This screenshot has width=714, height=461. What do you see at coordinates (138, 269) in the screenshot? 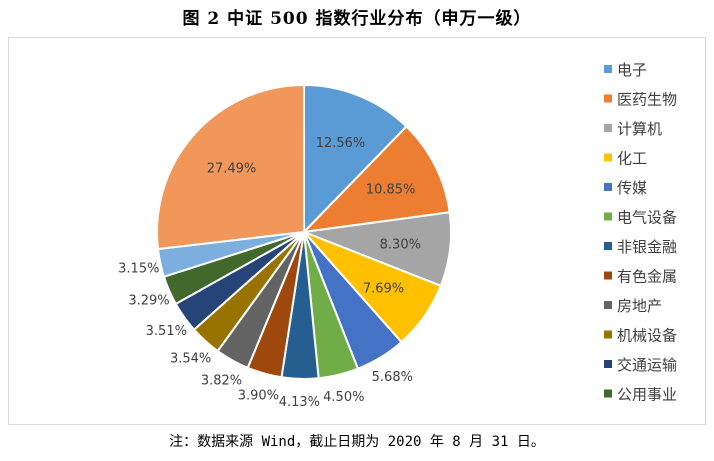
I see `data-label: 3.15%` at bounding box center [138, 269].